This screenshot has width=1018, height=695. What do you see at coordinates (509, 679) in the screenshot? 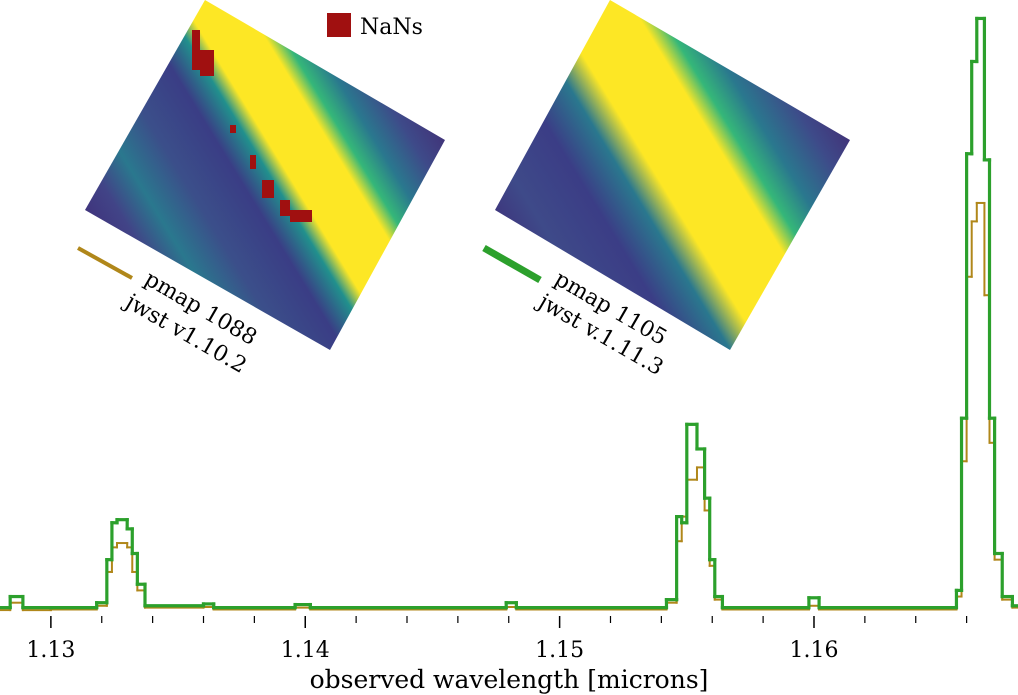
I see `x-axis-label: observed wavelength [microns]` at bounding box center [509, 679].